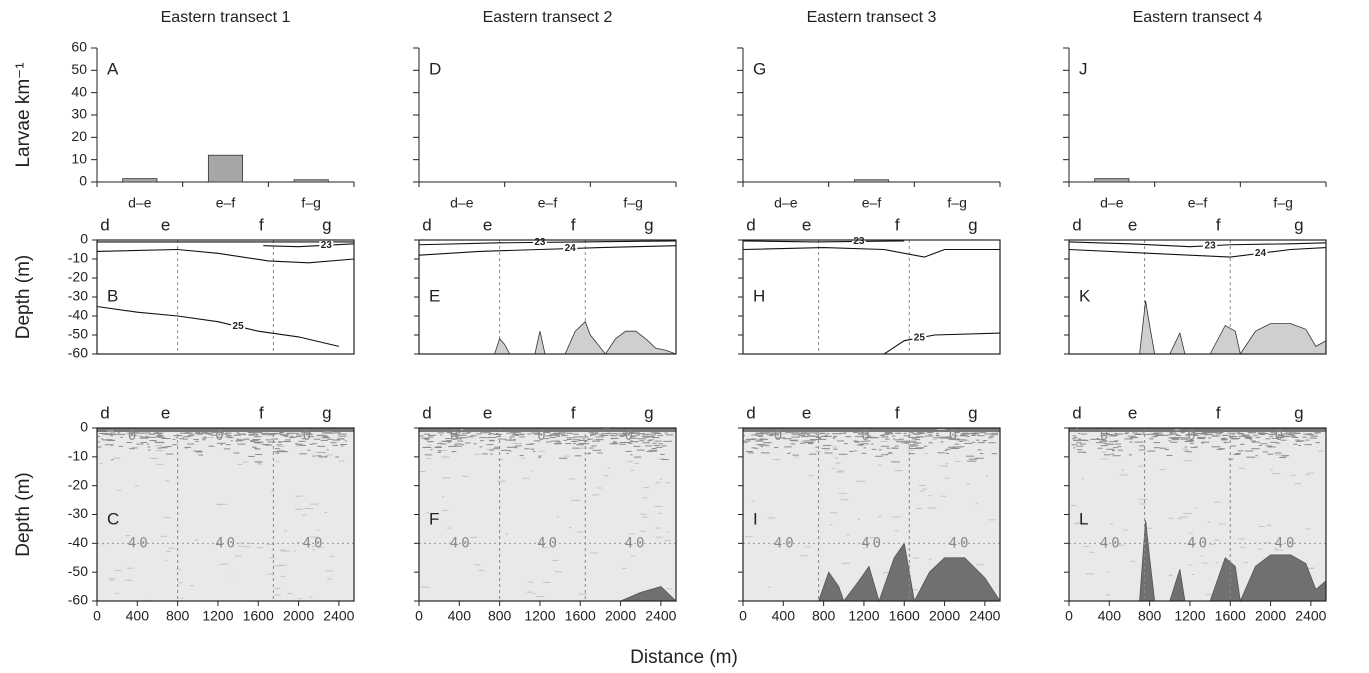  What do you see at coordinates (1282, 203) in the screenshot?
I see `x-tick-label: f–g` at bounding box center [1282, 203].